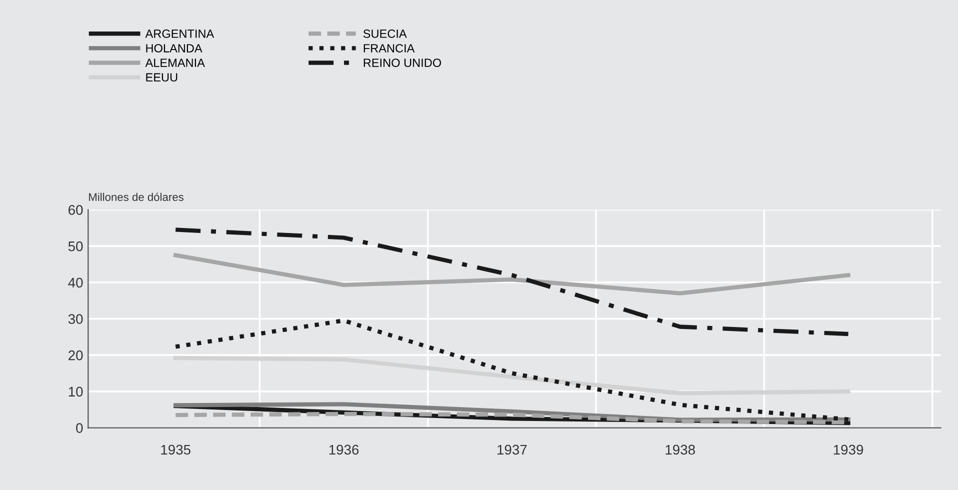 The height and width of the screenshot is (490, 958). I want to click on y-tick-label: 10, so click(75, 391).